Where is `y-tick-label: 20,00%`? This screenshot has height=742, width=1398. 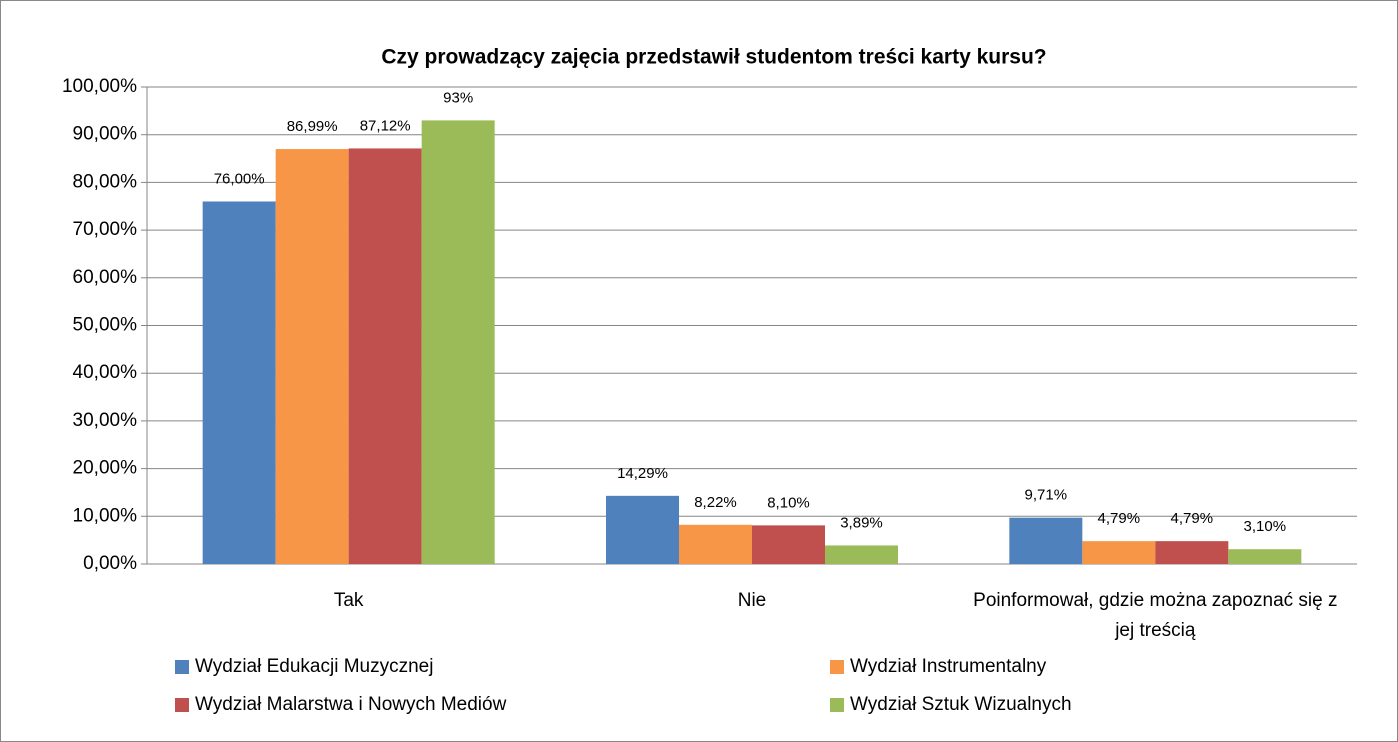 y-tick-label: 20,00% is located at coordinates (105, 468).